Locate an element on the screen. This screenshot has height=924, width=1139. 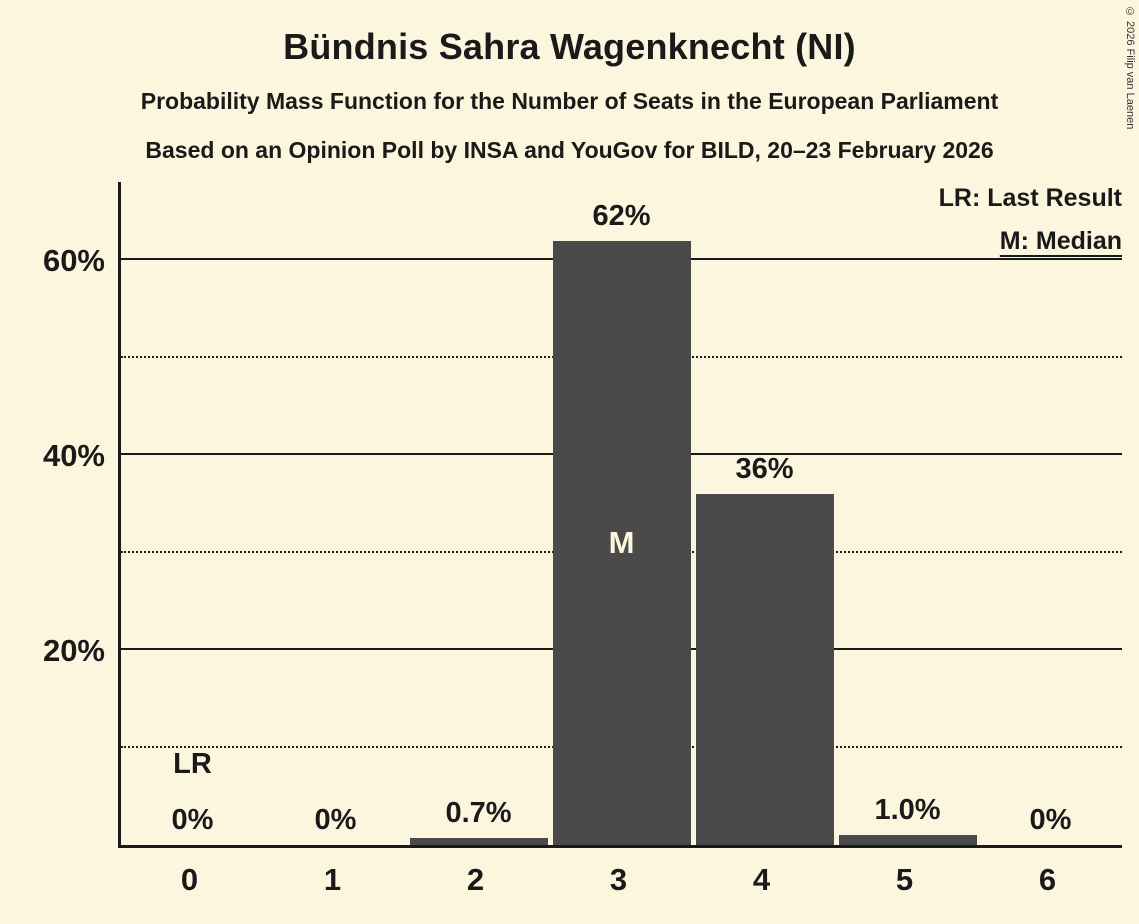
y-tick-label: 40% is located at coordinates (73, 455).